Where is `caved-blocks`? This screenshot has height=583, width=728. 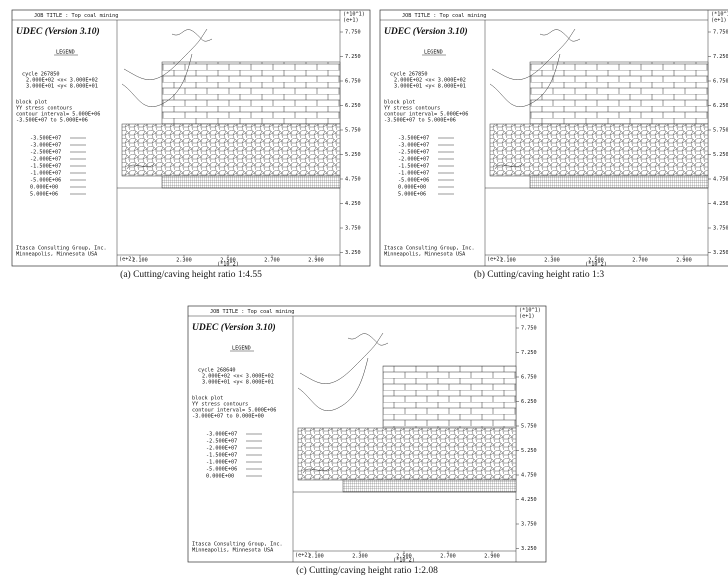
caved-blocks is located at coordinates (231, 150).